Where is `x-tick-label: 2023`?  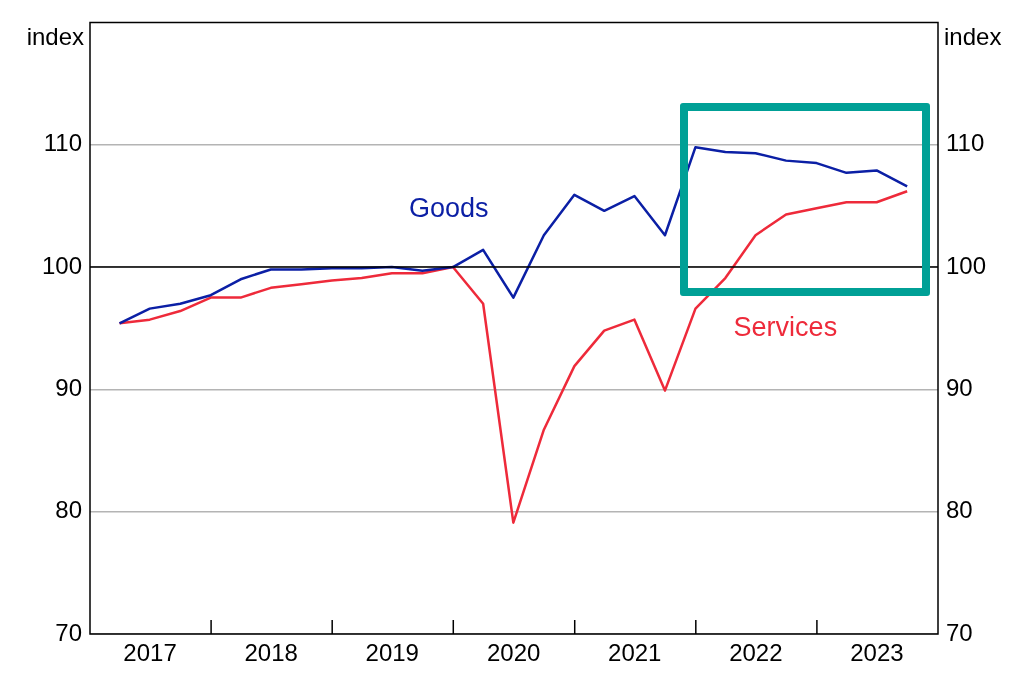
x-tick-label: 2023 is located at coordinates (877, 653).